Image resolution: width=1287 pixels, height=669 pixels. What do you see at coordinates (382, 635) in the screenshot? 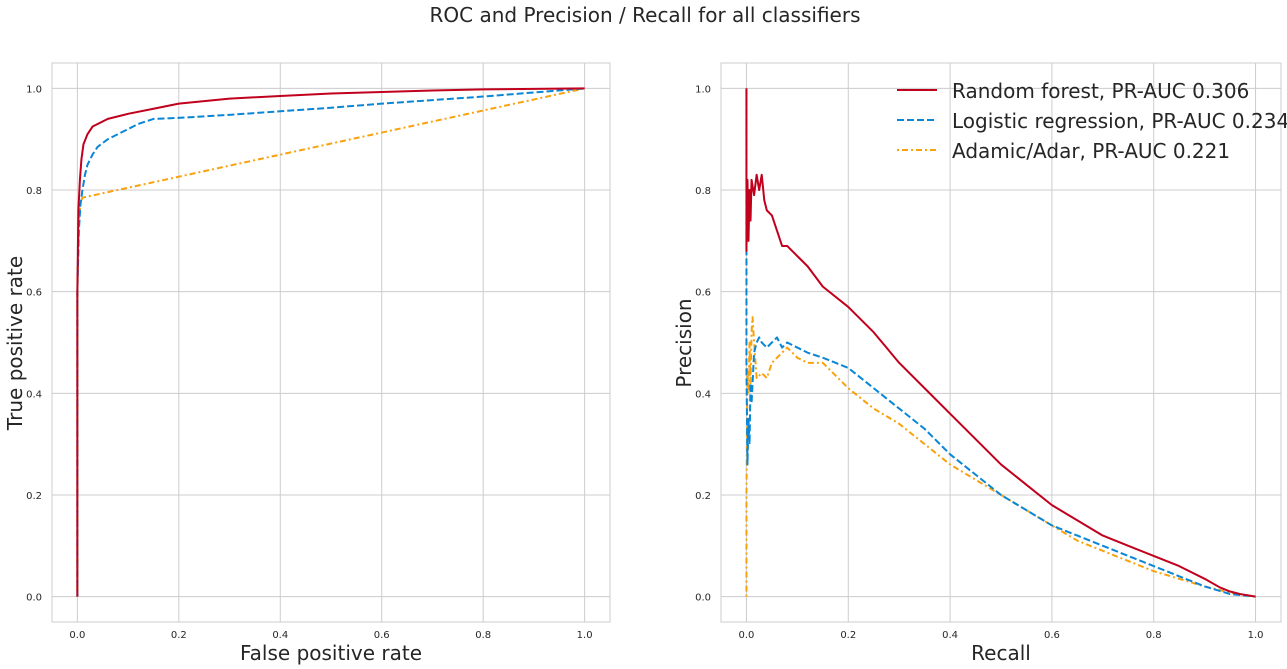
I see `roc-x-tick-label: 0.6` at bounding box center [382, 635].